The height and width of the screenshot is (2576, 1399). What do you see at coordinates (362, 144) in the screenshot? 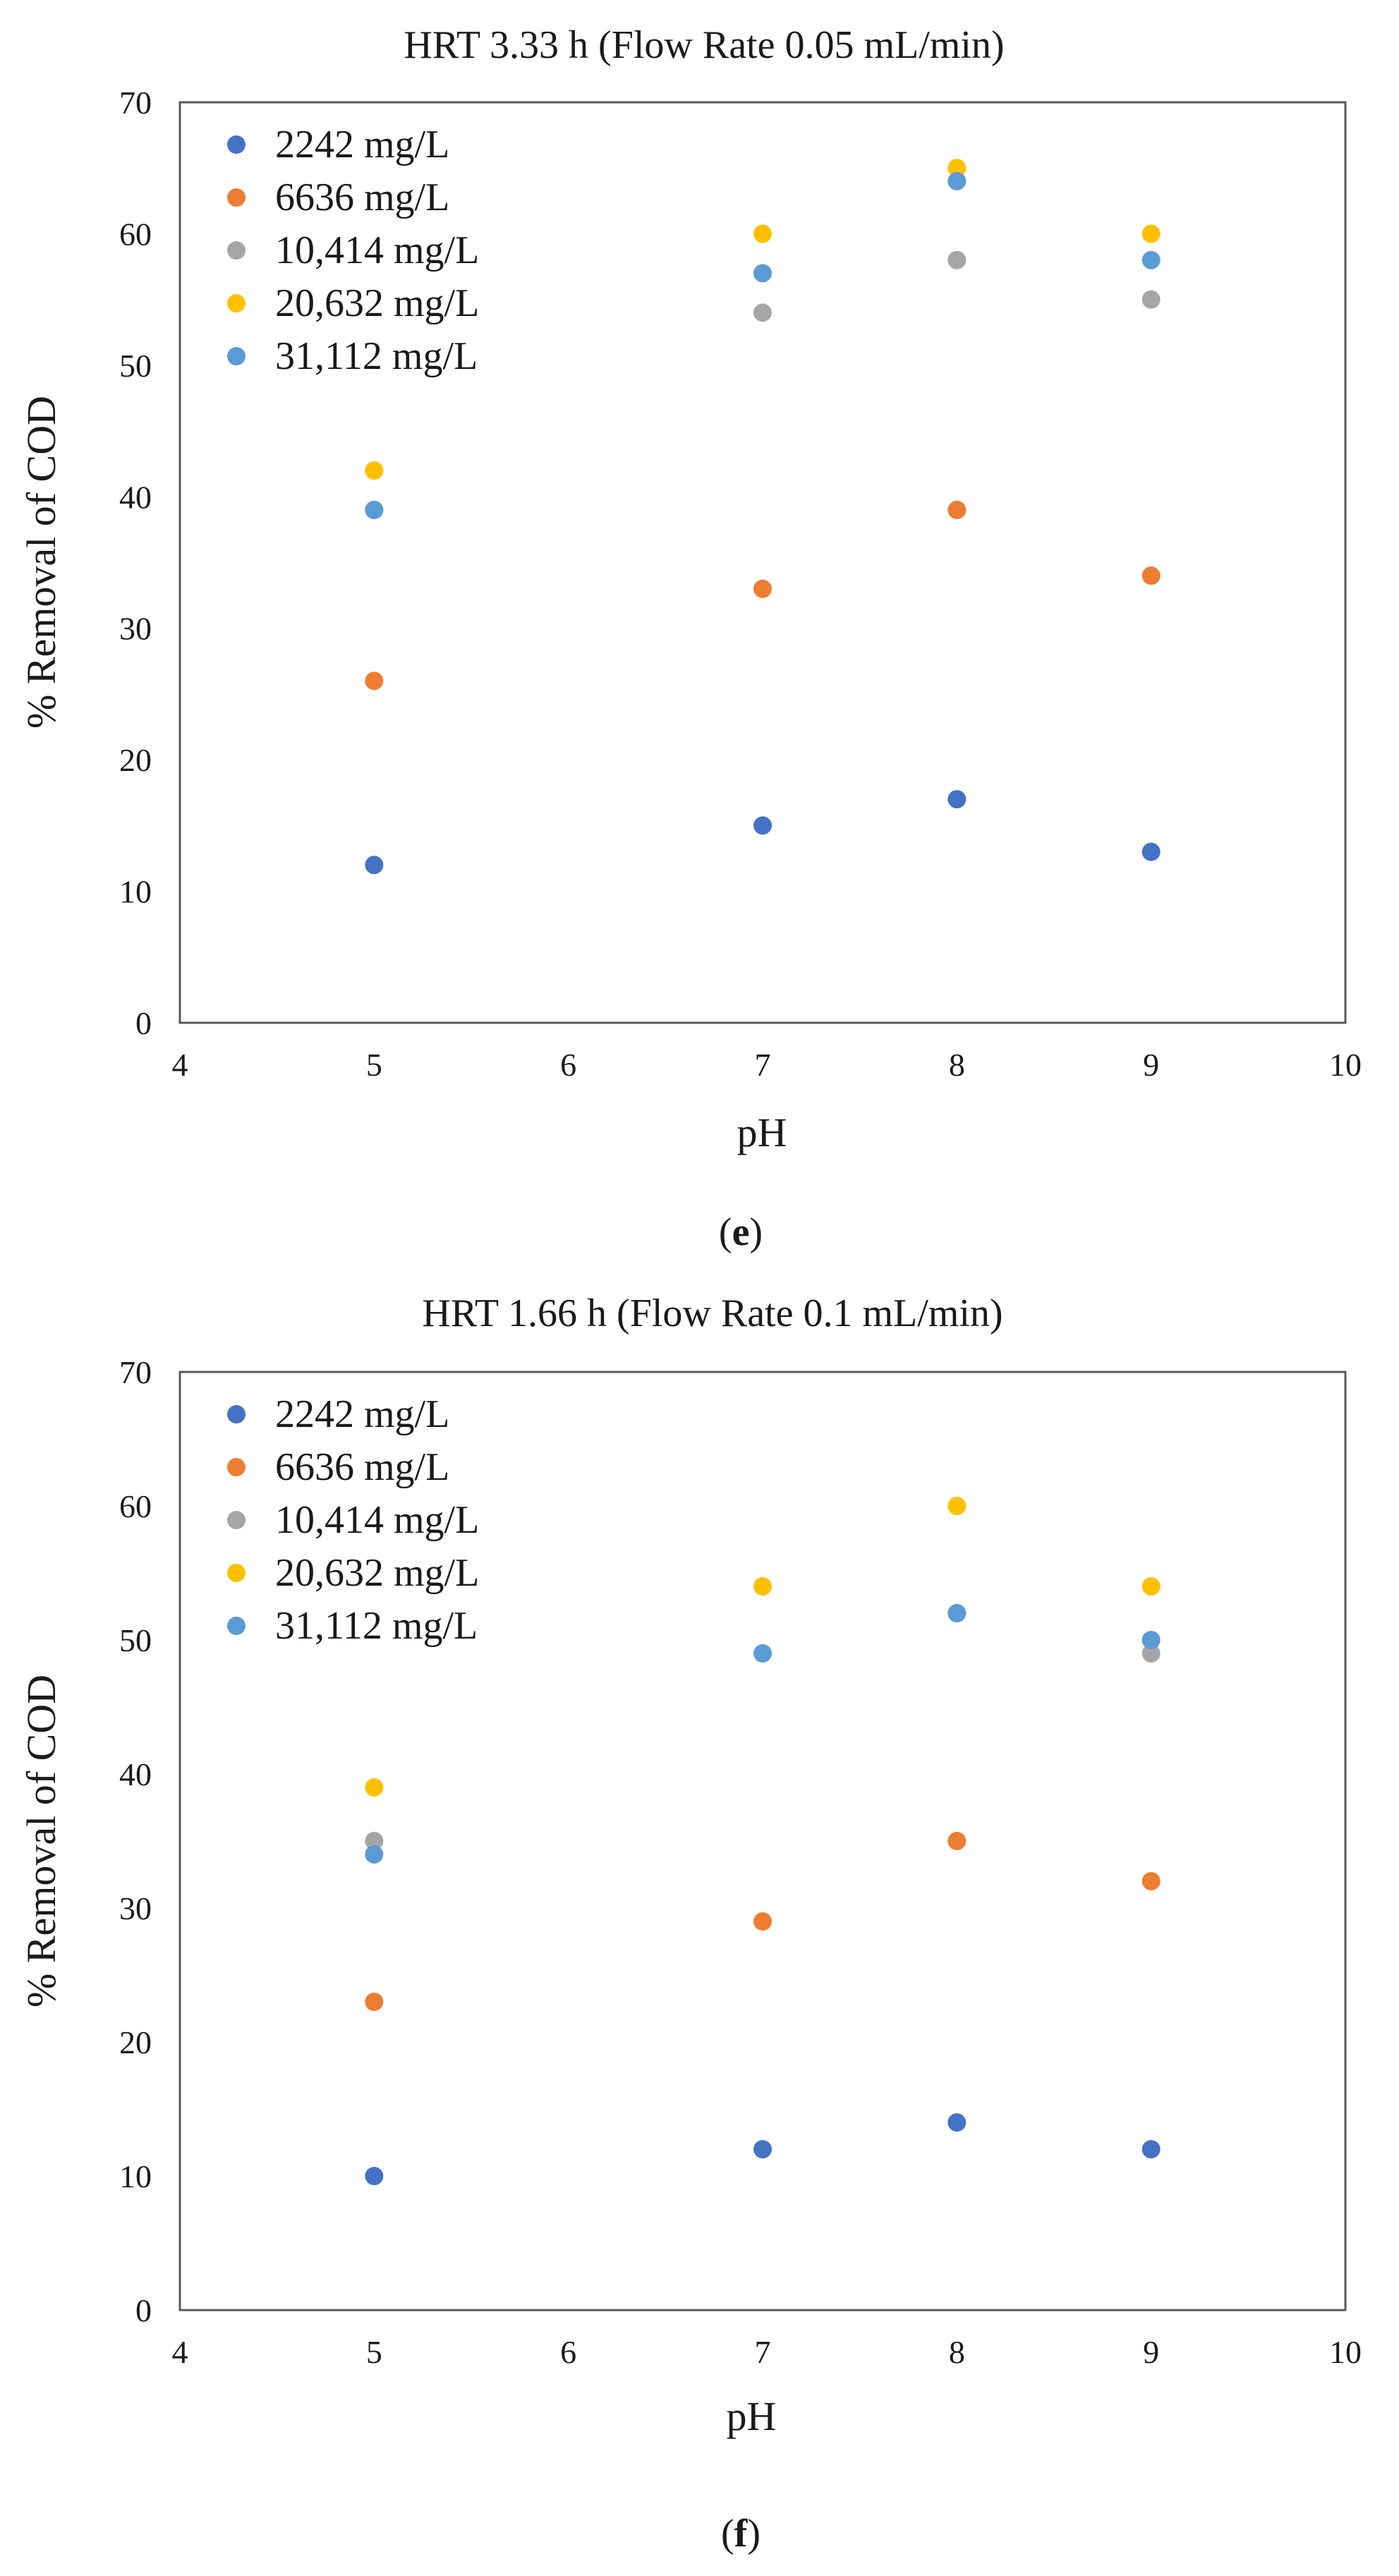
I see `legend-label: 2242 mg/L` at bounding box center [362, 144].